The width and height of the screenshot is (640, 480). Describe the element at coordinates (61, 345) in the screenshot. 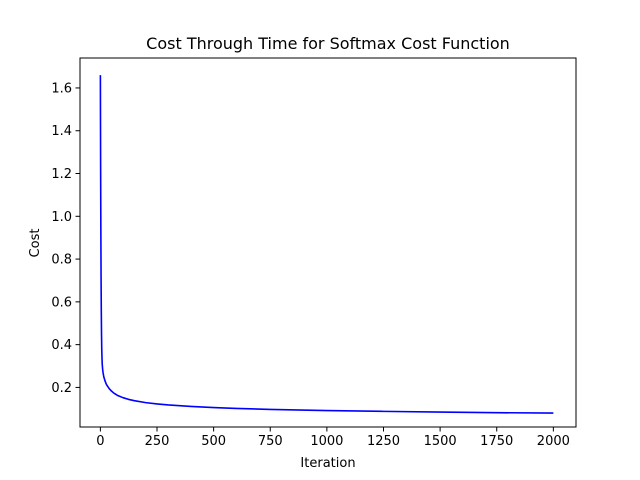

I see `y-tick-label-1: 0.4` at that location.